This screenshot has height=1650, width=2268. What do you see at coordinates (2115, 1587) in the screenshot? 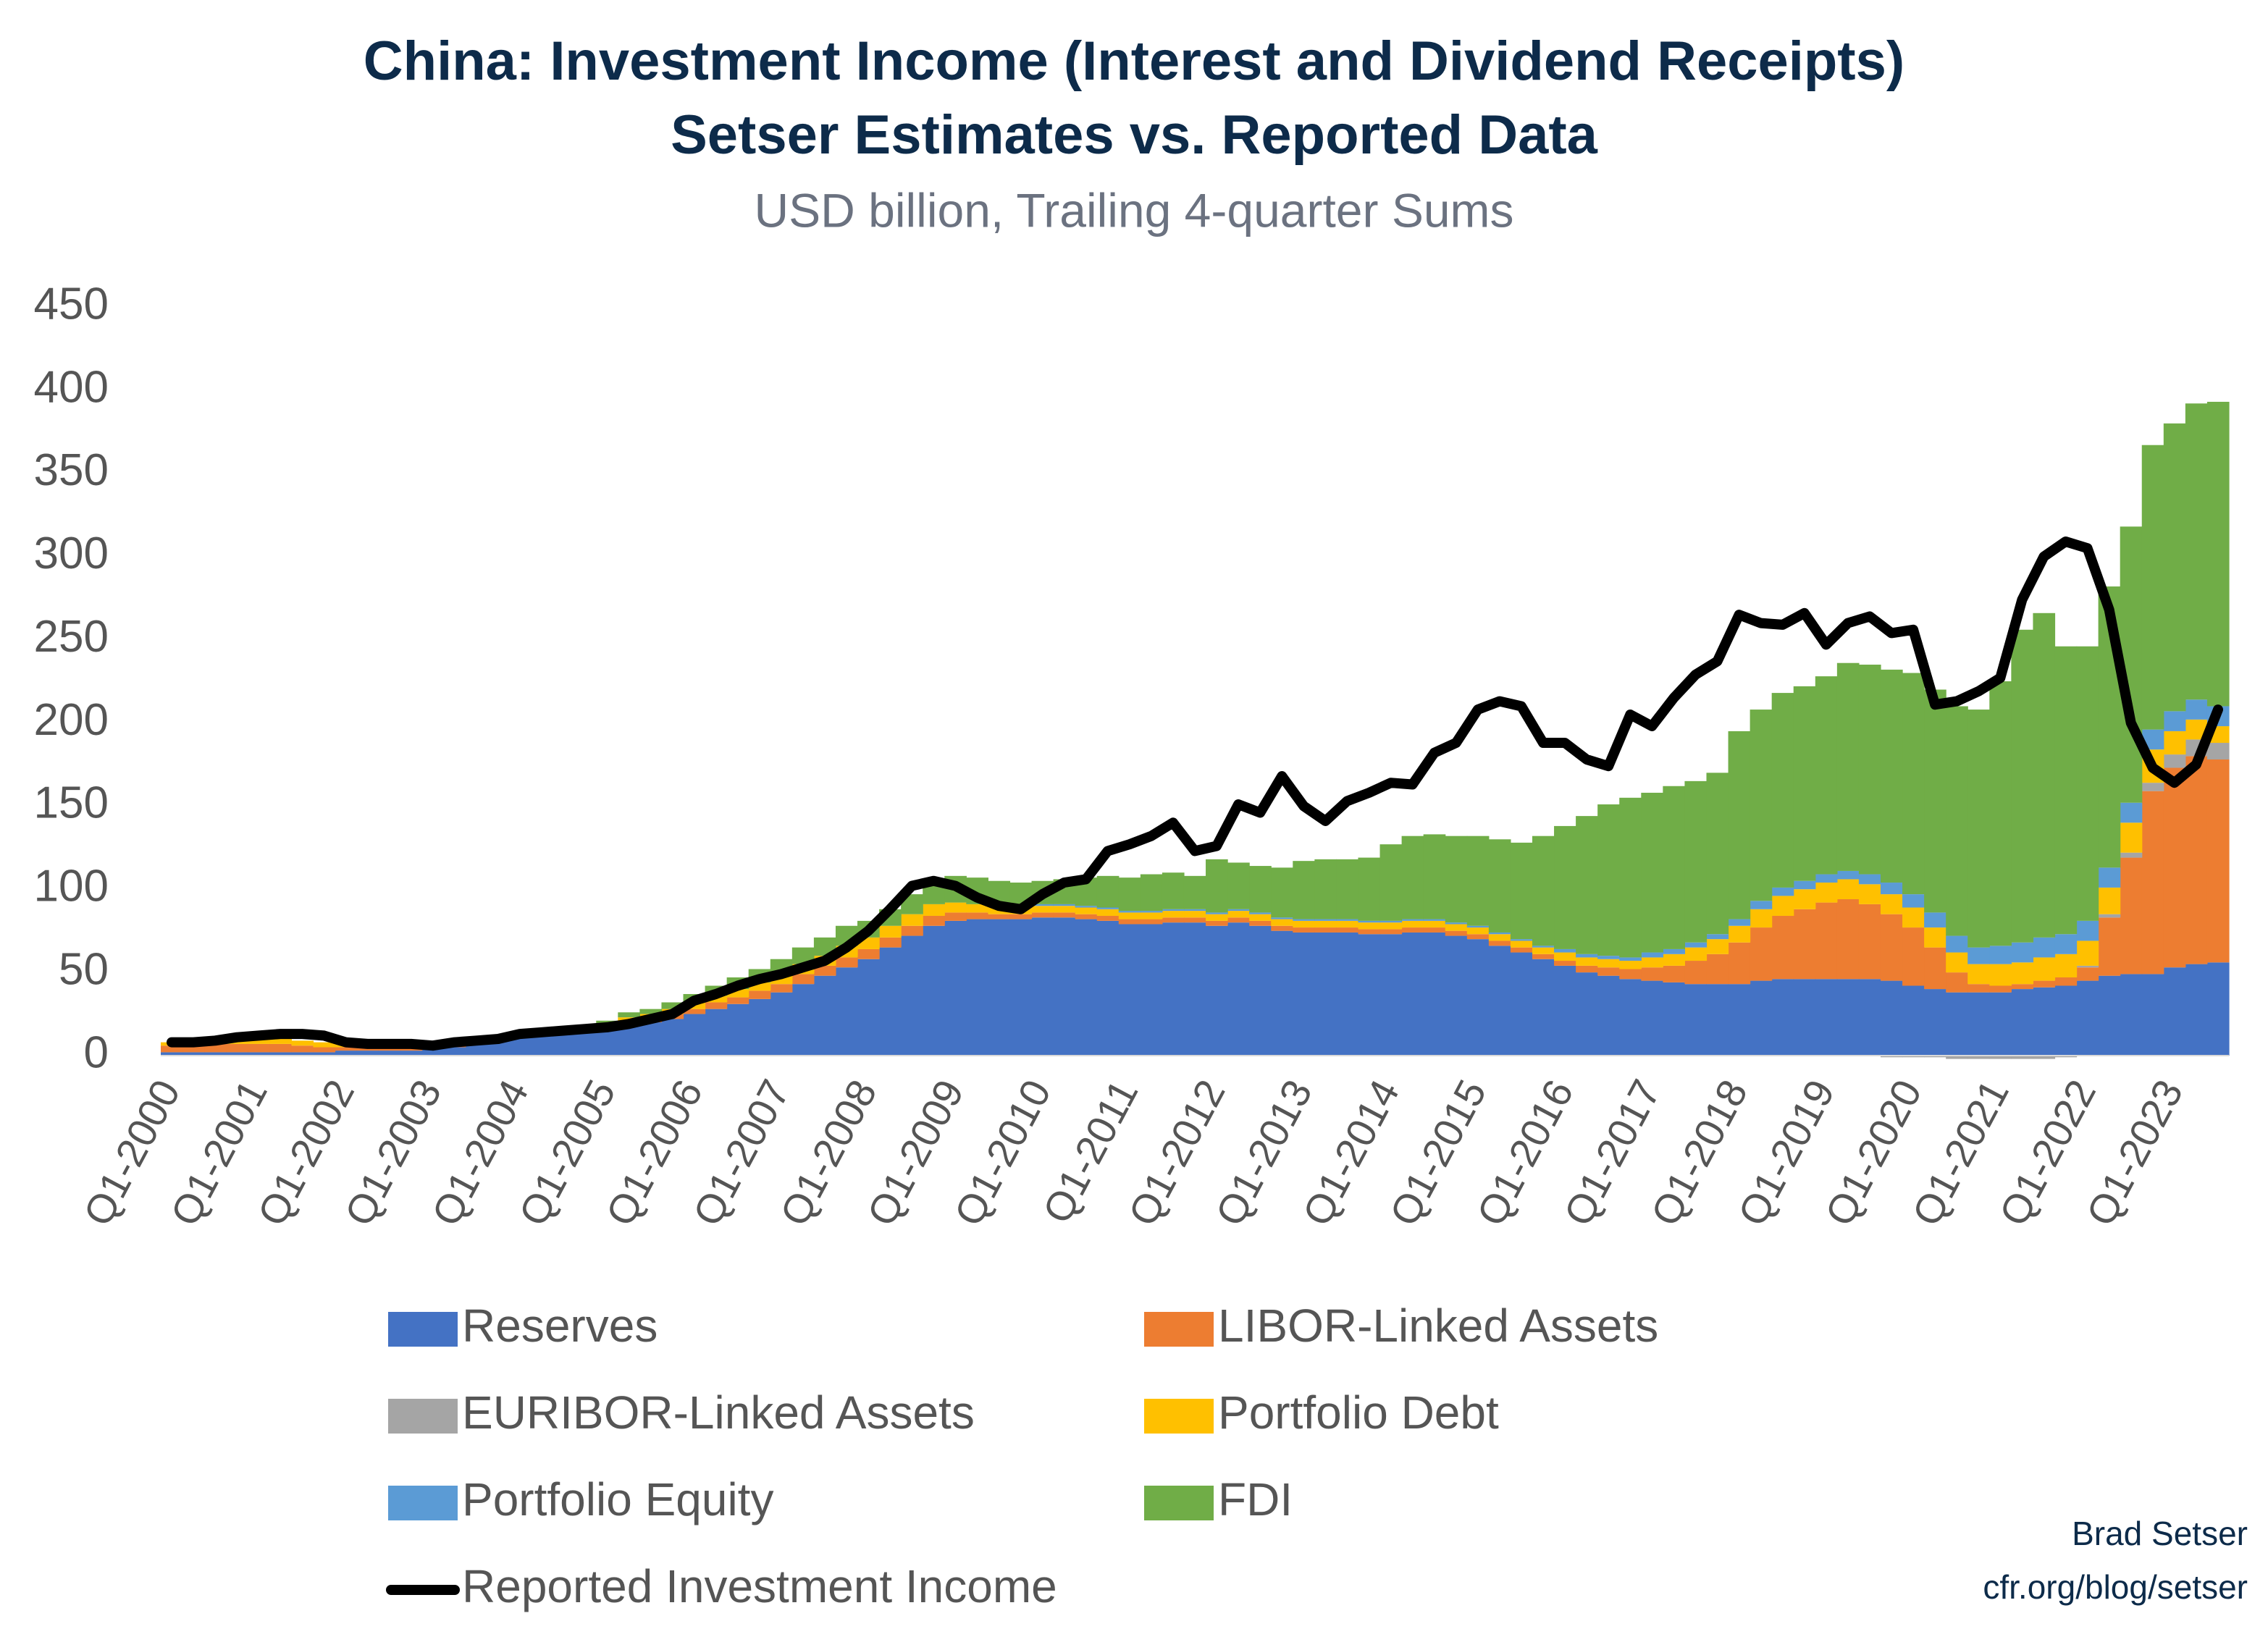
I see `source: cfr.org/blog/setser` at bounding box center [2115, 1587].